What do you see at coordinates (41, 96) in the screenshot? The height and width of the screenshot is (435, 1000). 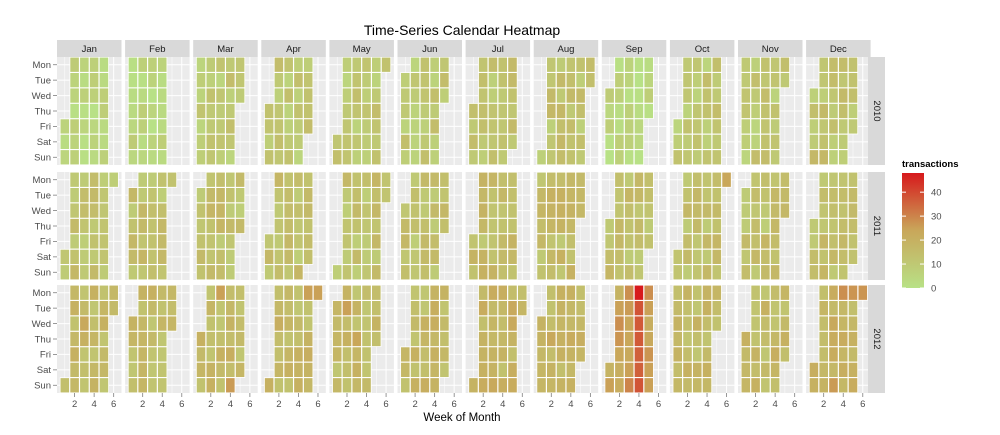 I see `weekday-tick-label: Wed` at bounding box center [41, 96].